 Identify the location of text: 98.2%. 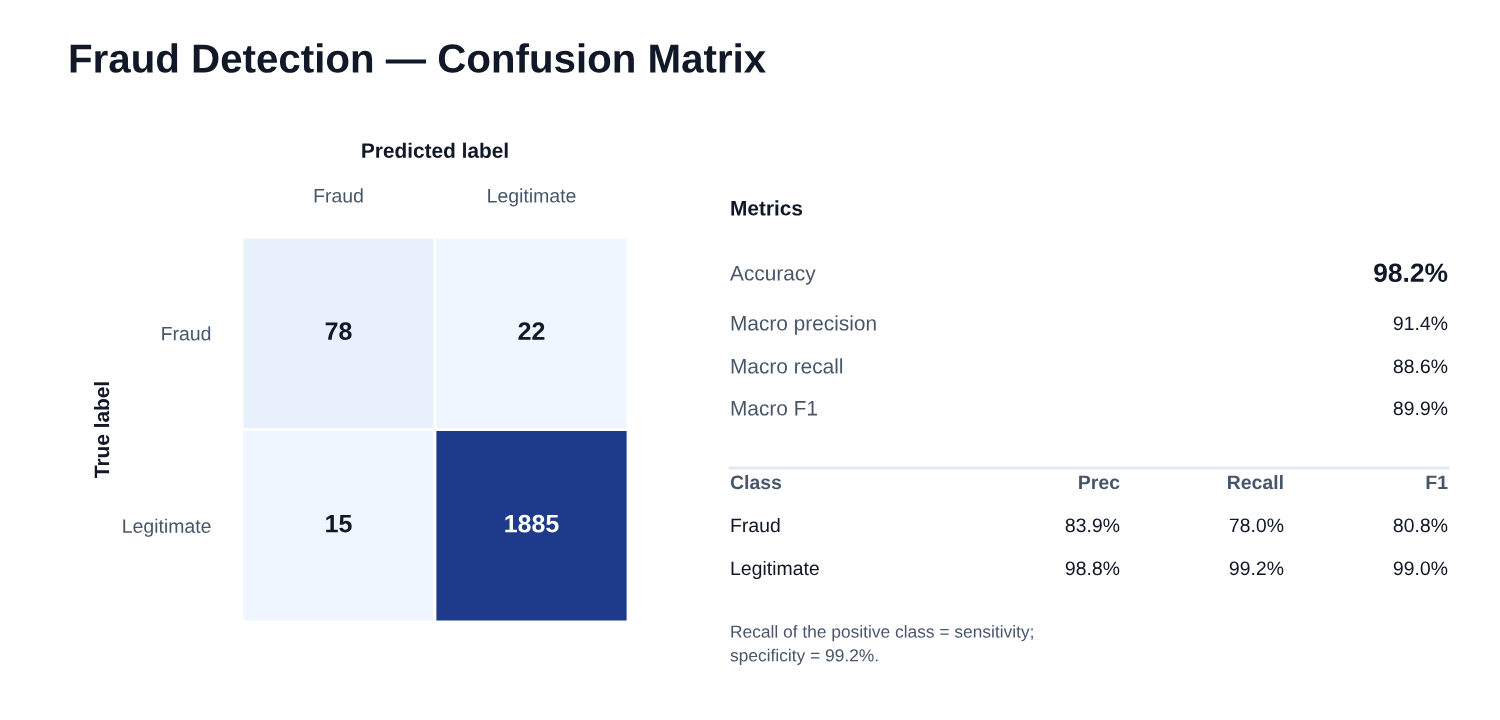
(1411, 273).